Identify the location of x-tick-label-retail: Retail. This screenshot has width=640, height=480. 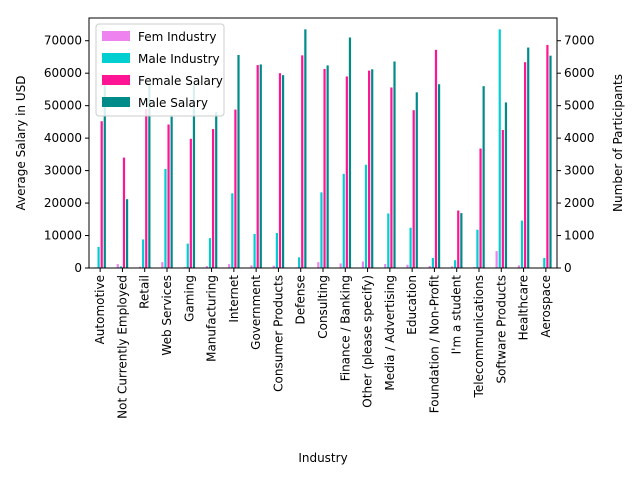
(145, 292).